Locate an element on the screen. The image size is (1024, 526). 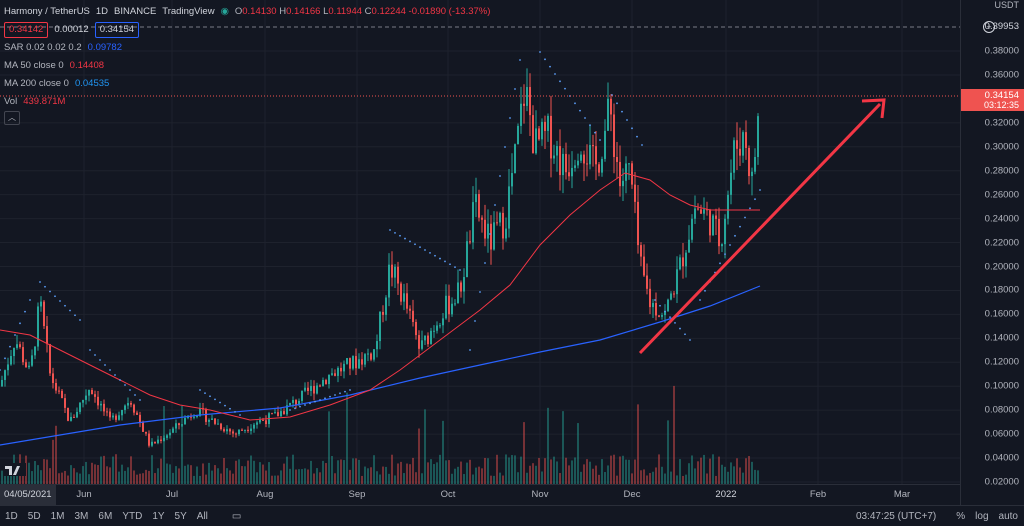
percent-toggle: % is located at coordinates (961, 516).